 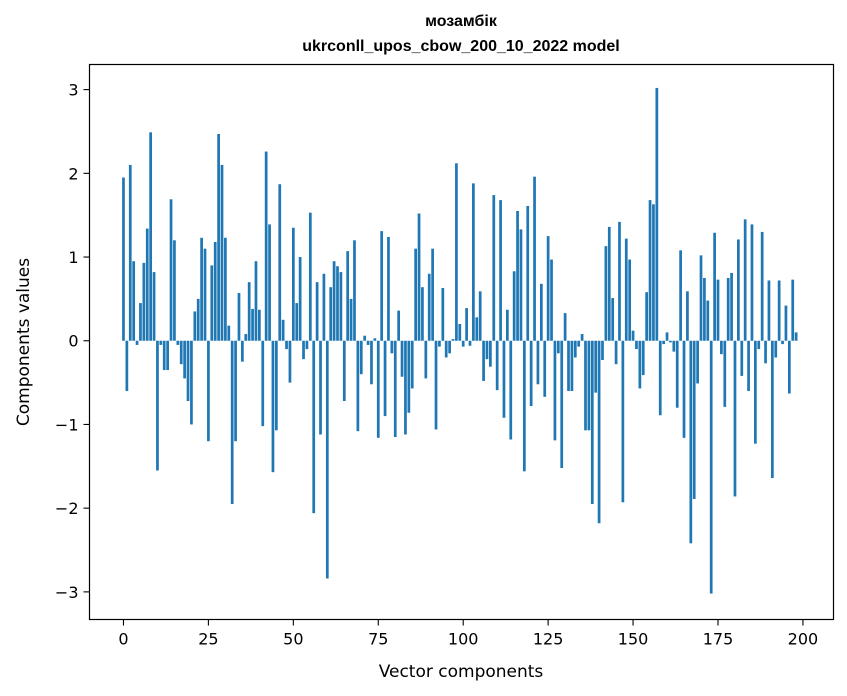 I want to click on y-axis-ticks: −3 −2 −1 0 1 2 3, so click(x=72, y=341).